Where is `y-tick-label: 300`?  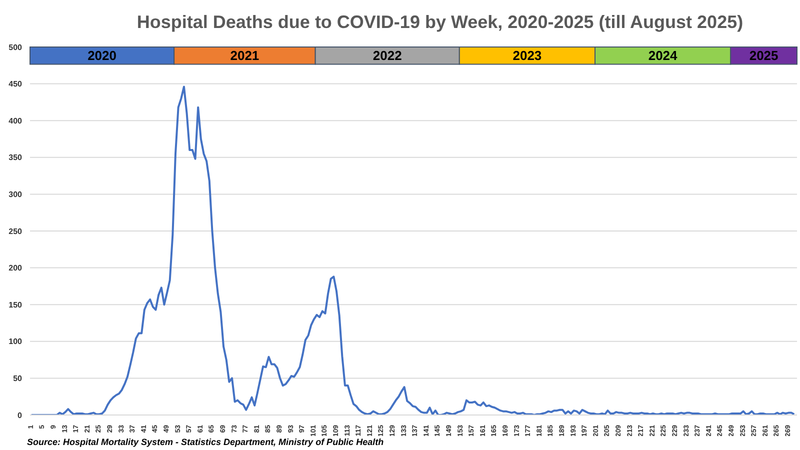
y-tick-label: 300 is located at coordinates (15, 195).